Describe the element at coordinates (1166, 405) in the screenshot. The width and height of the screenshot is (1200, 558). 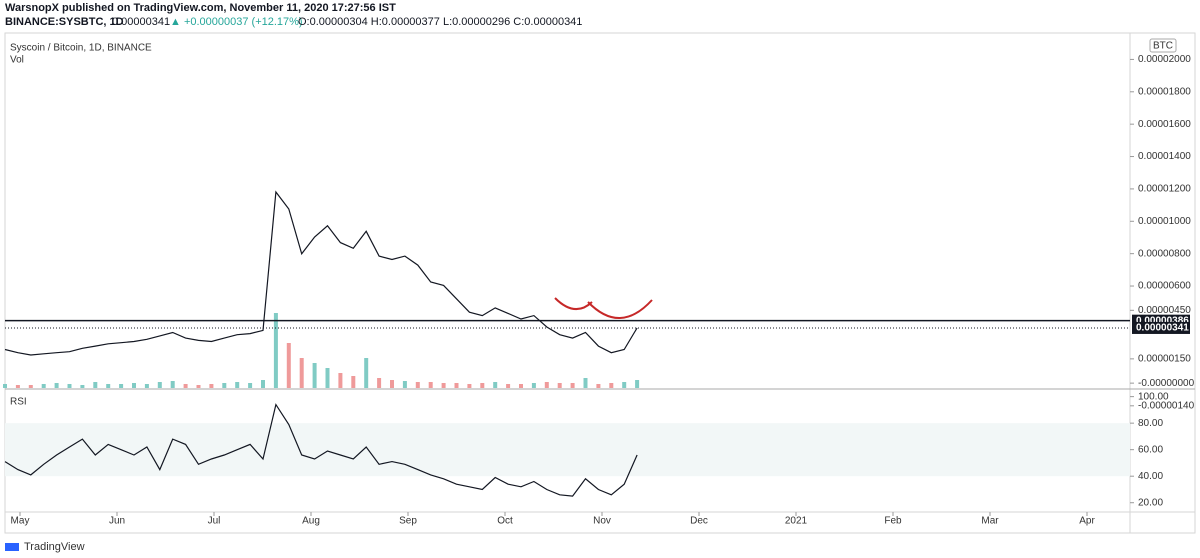
I see `y-tick-label: -0.00000140` at that location.